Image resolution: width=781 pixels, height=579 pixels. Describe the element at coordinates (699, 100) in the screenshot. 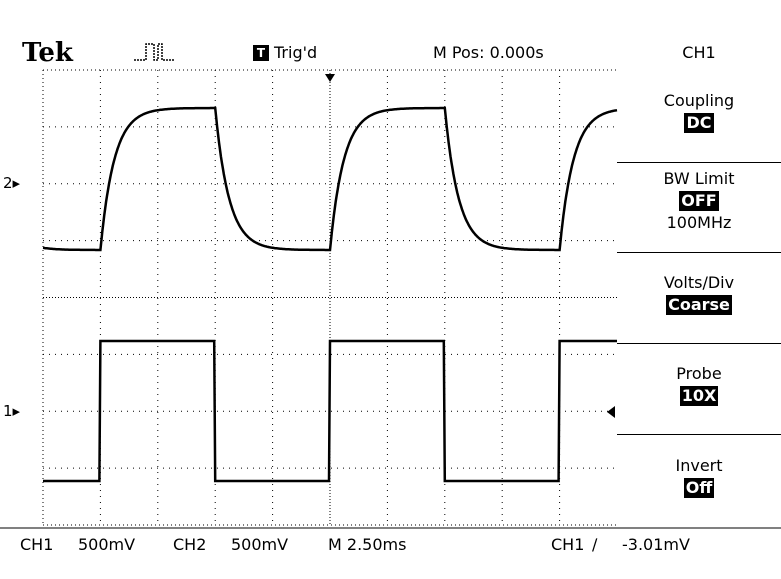

I see `coupling-label: Coupling` at that location.